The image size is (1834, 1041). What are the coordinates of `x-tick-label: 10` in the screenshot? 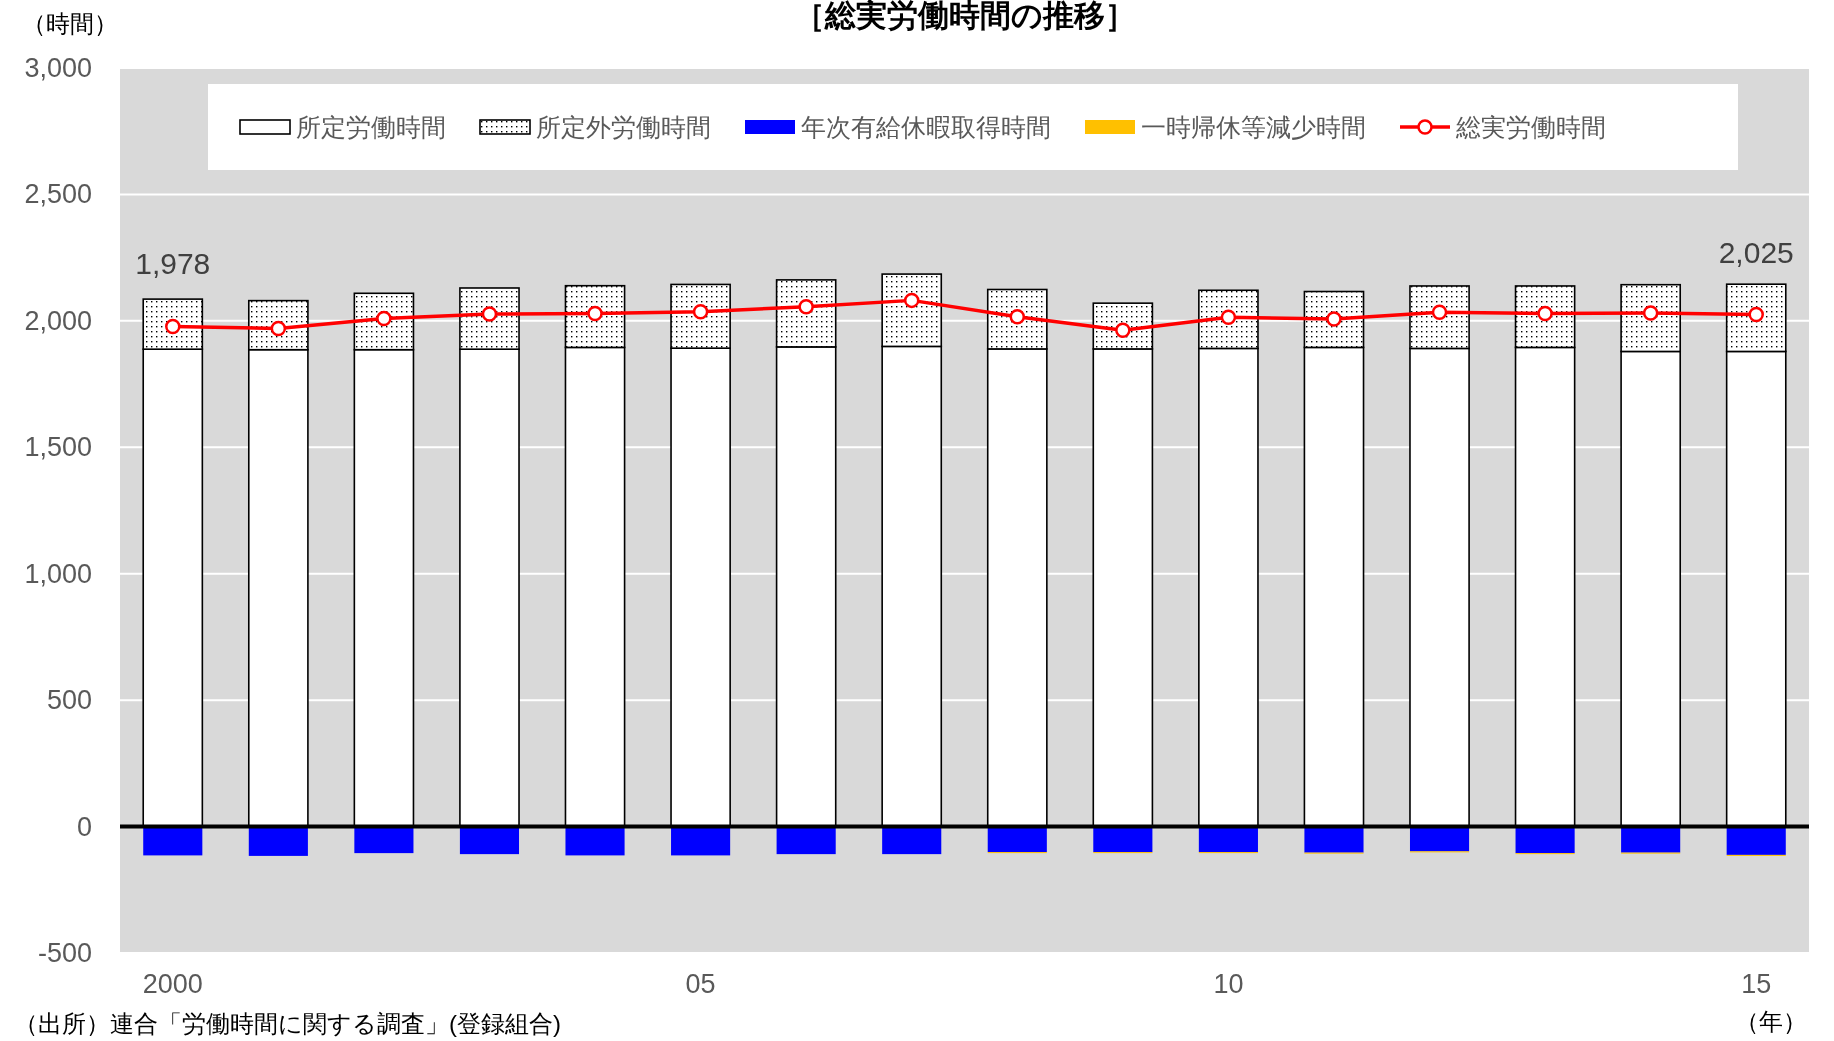 It's located at (1228, 984).